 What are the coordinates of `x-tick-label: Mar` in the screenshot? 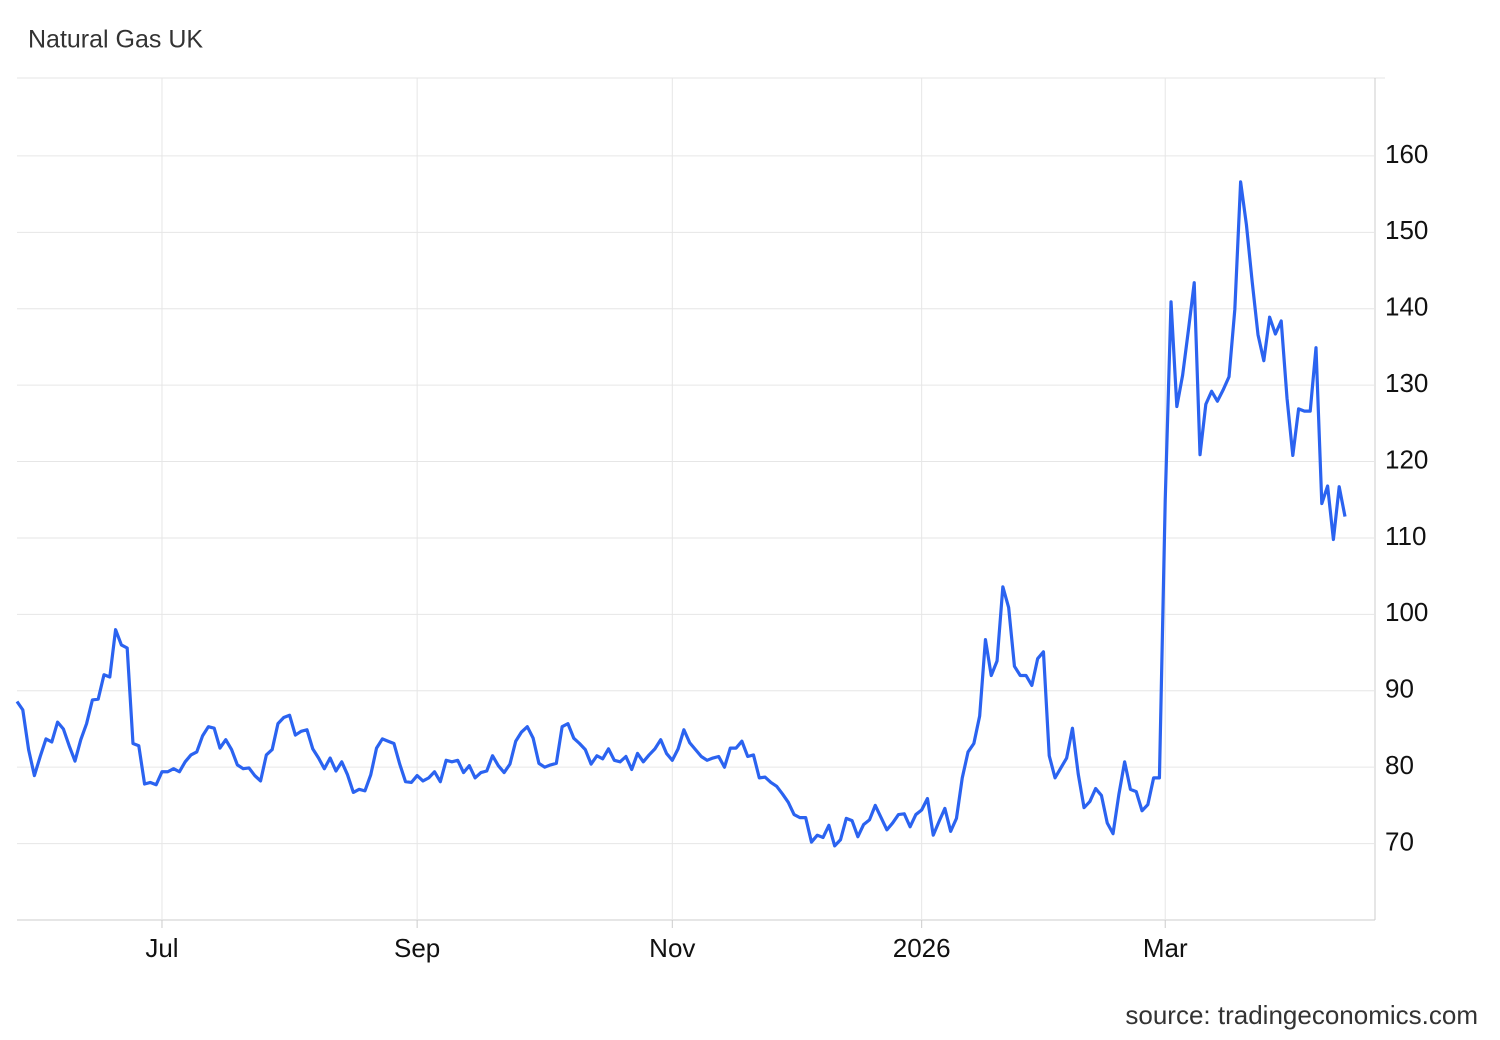 It's located at (1165, 948).